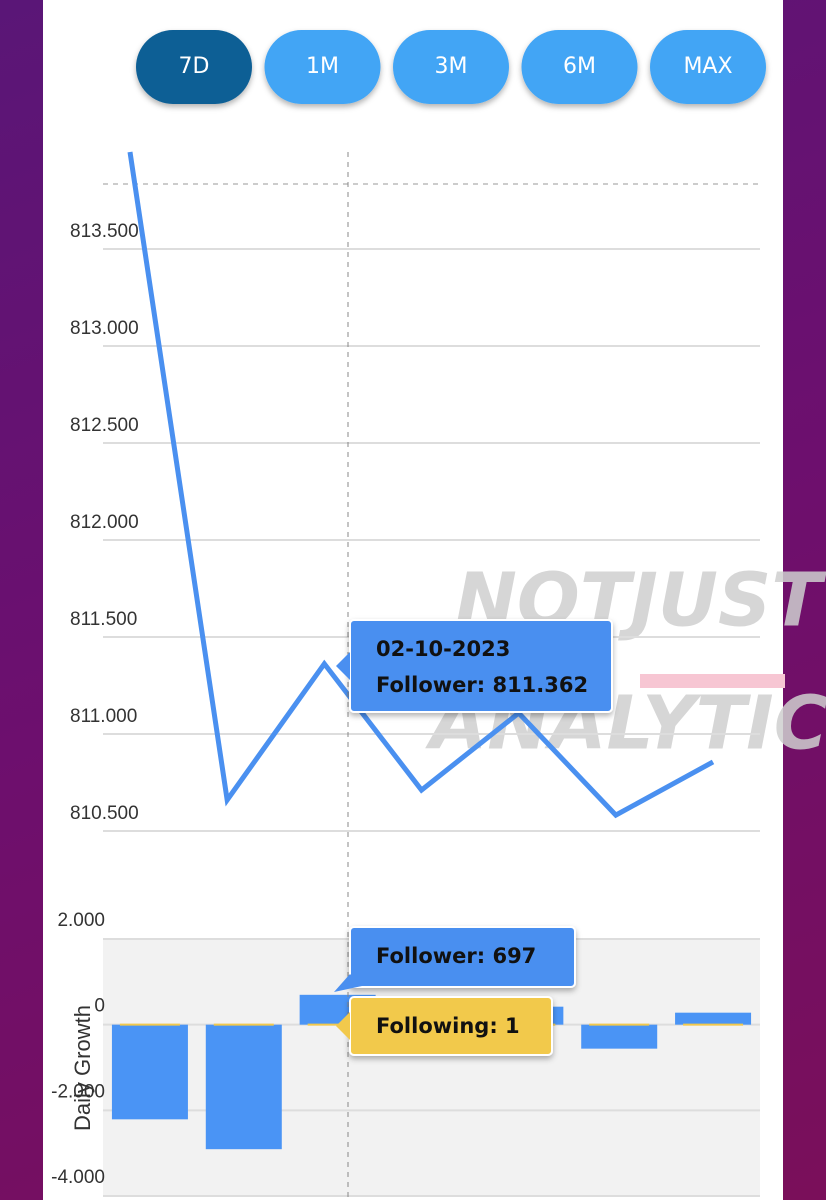  Describe the element at coordinates (104, 522) in the screenshot. I see `y-tick-label: 812.000` at that location.